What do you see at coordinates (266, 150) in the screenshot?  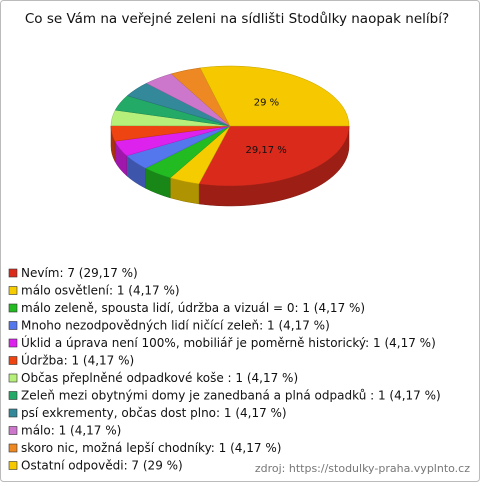 I see `value-label: 29,17 %` at bounding box center [266, 150].